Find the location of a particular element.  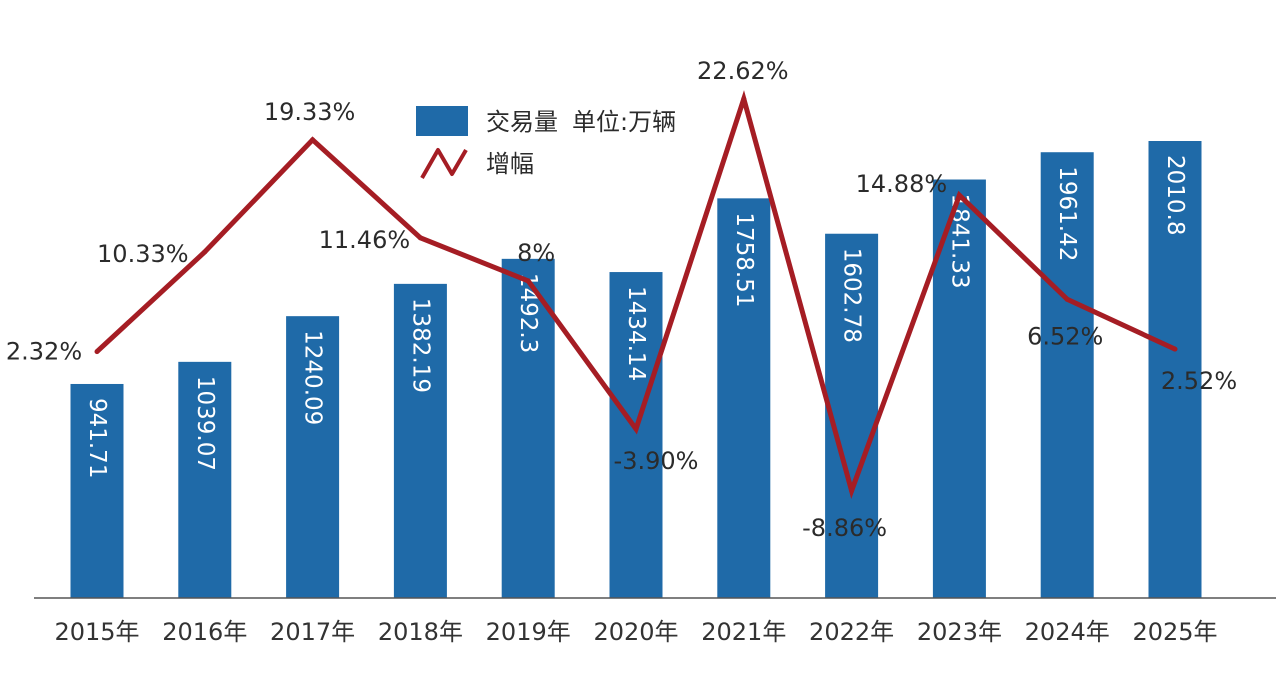

x-tick-label: 2019年 is located at coordinates (528, 632).